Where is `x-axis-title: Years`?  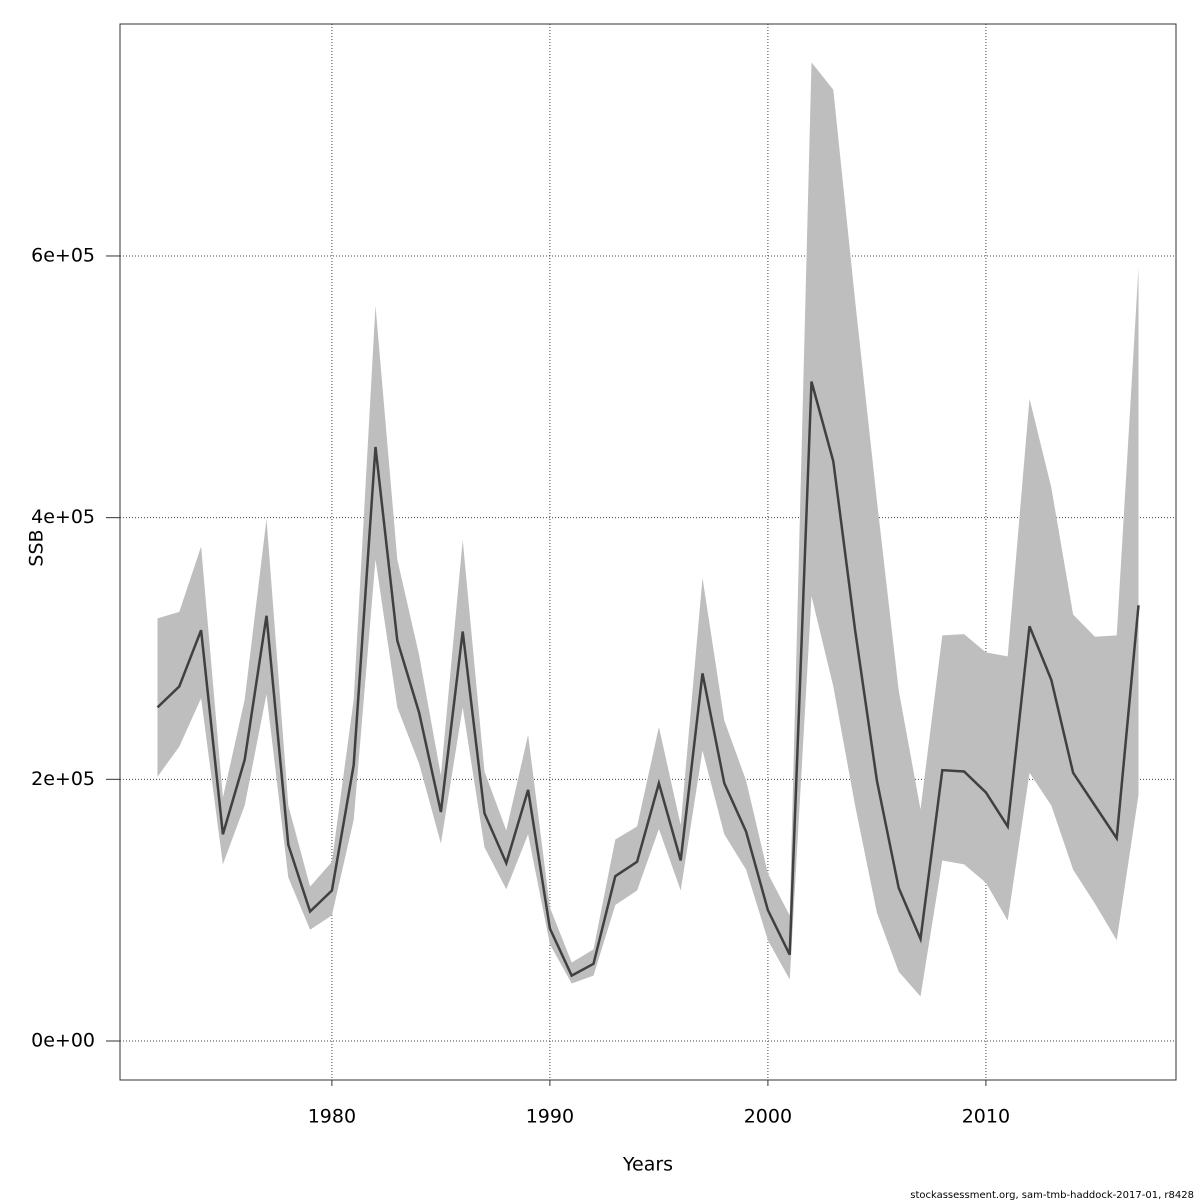
x-axis-title: Years is located at coordinates (647, 1165).